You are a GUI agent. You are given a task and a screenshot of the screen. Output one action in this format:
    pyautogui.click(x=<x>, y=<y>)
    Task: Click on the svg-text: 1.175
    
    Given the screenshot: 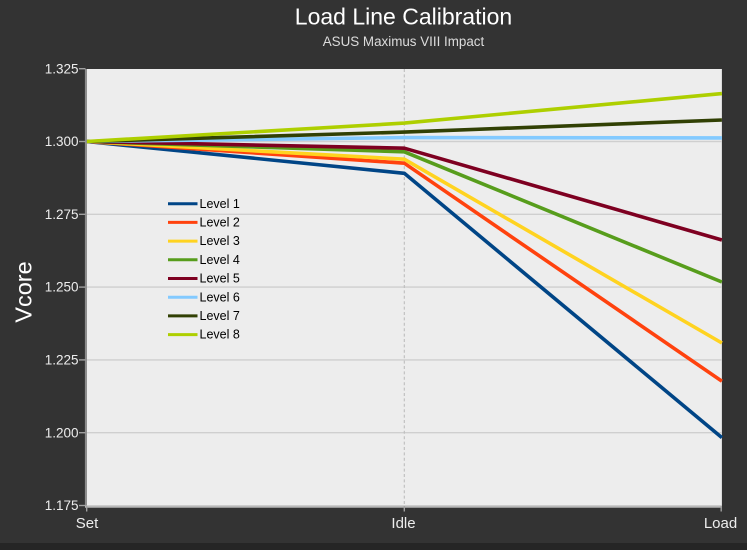 What is the action you would take?
    pyautogui.click(x=62, y=505)
    